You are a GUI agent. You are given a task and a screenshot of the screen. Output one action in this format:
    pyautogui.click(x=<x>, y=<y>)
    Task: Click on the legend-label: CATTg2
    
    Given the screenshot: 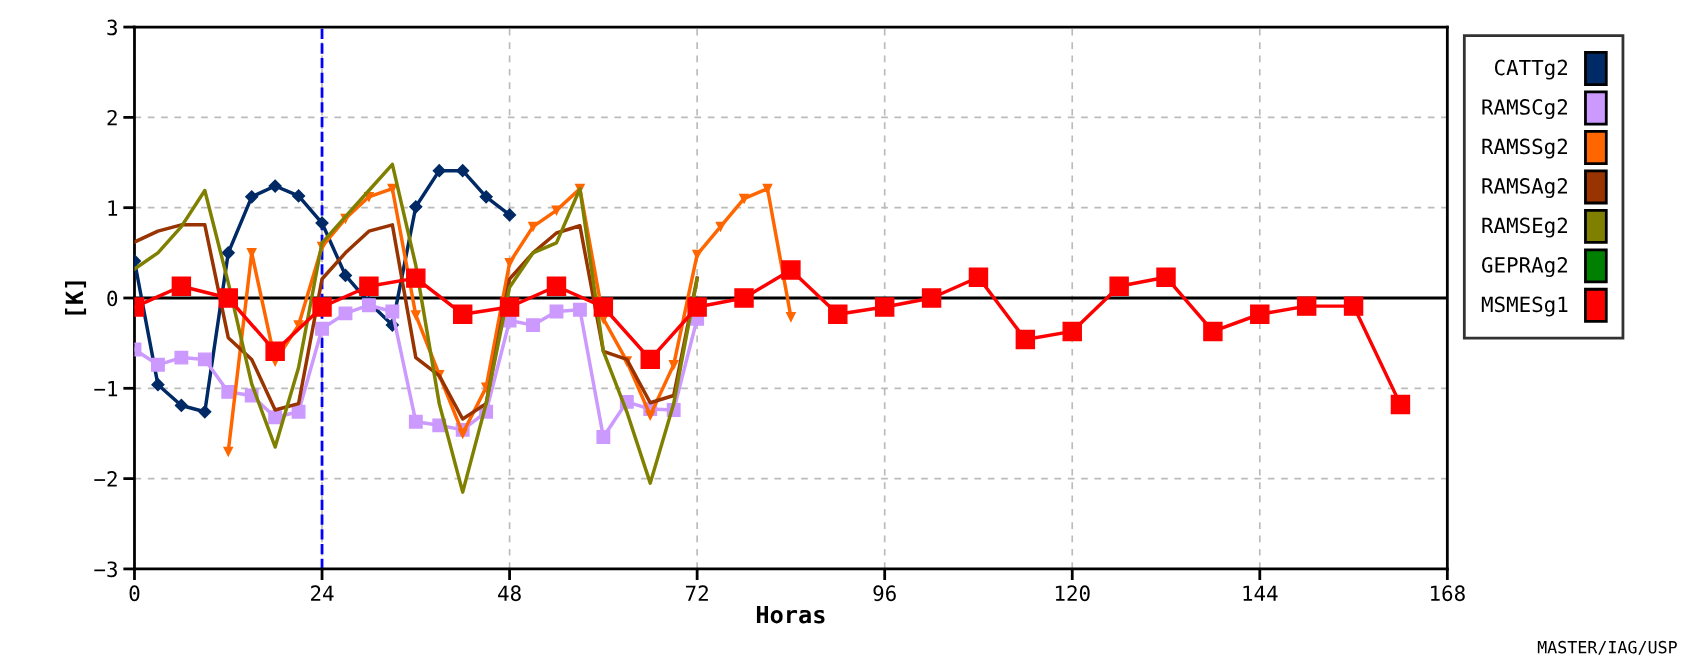 What is the action you would take?
    pyautogui.click(x=1531, y=69)
    